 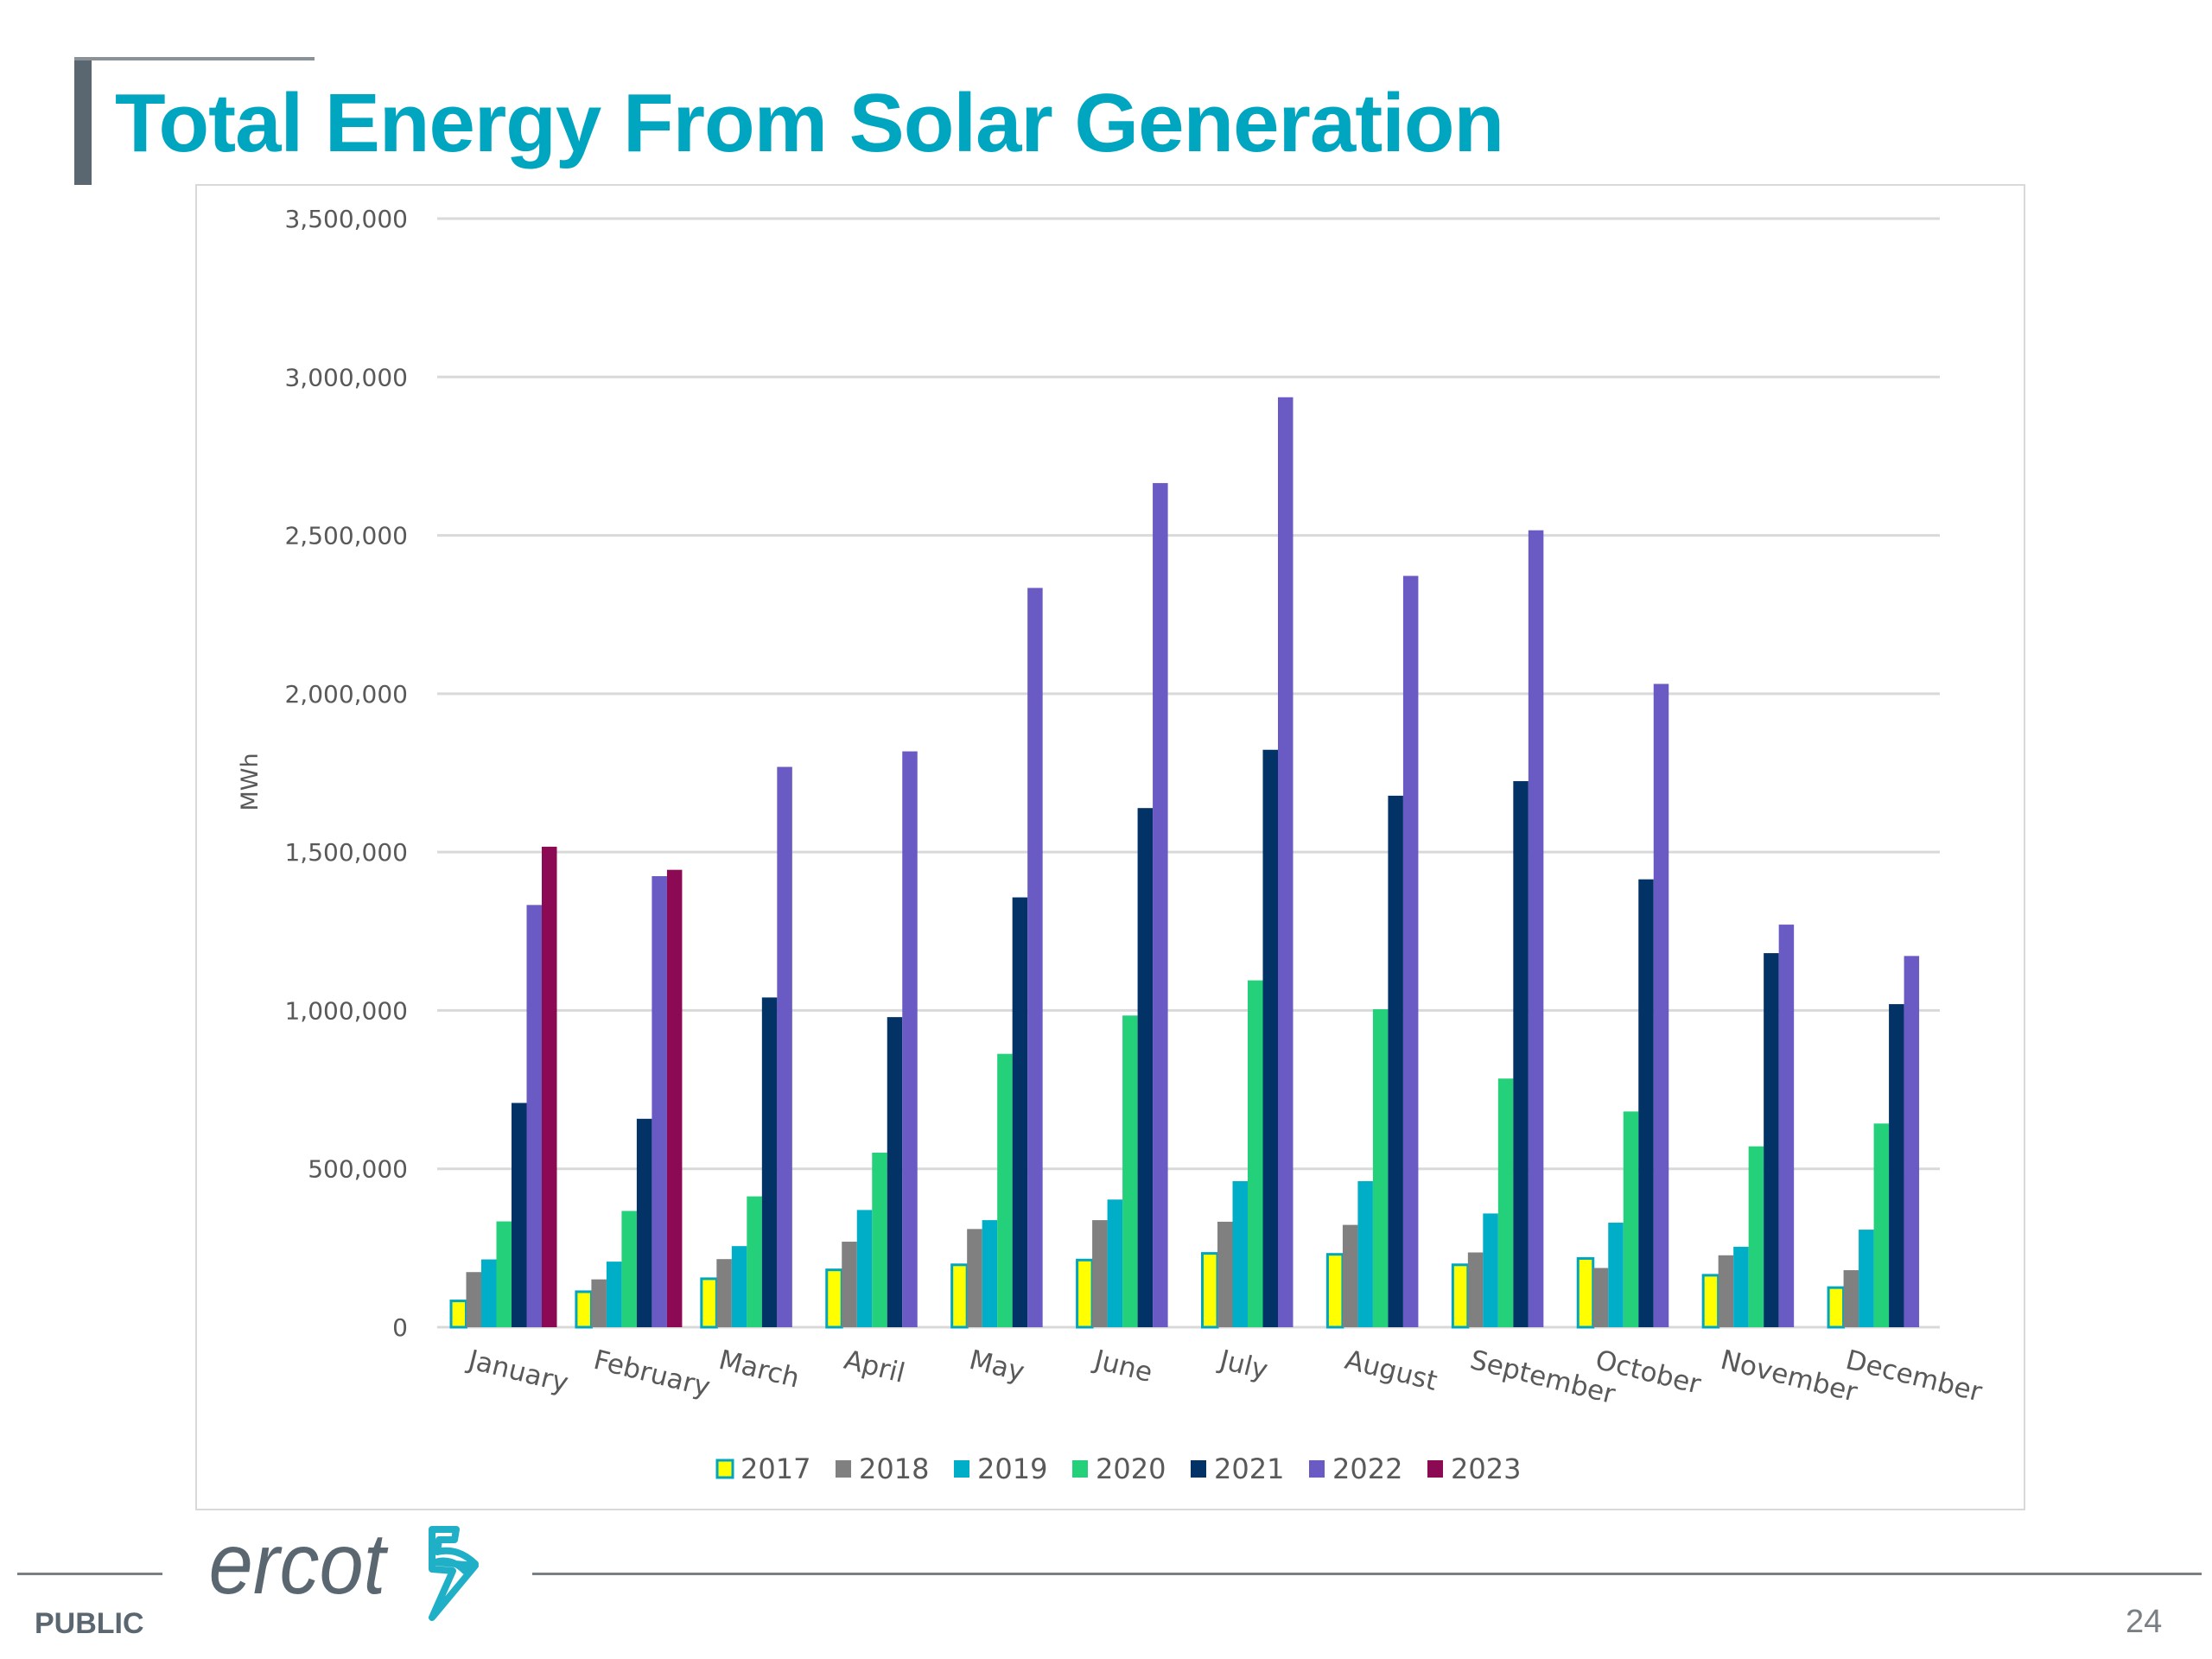 What do you see at coordinates (724, 1293) in the screenshot?
I see `bar-2018-march` at bounding box center [724, 1293].